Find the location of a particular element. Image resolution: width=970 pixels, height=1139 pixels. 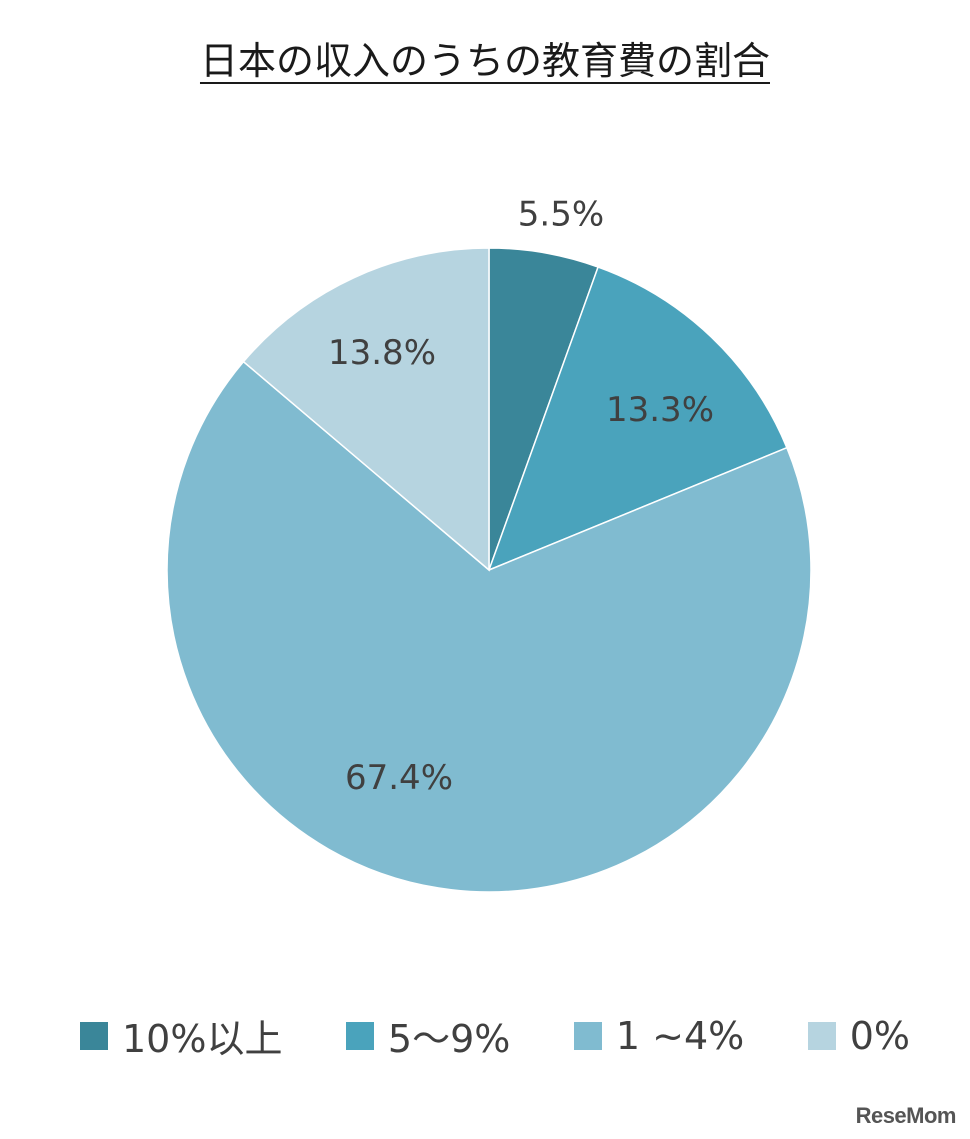

data-label: 67.4% is located at coordinates (399, 778).